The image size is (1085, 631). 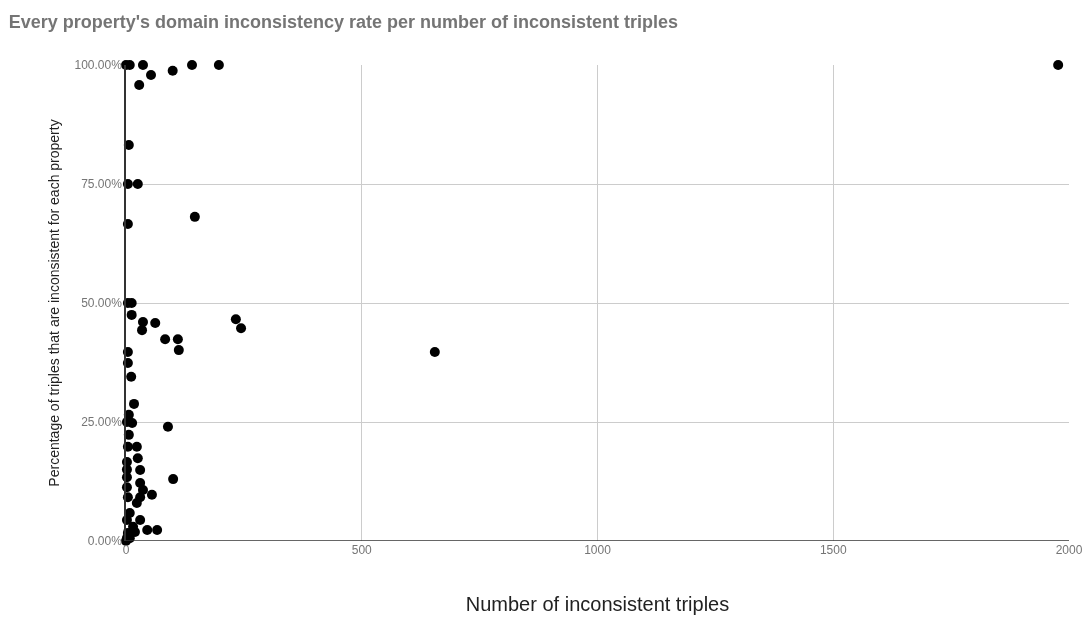 What do you see at coordinates (833, 550) in the screenshot?
I see `x-tick-label: 1500` at bounding box center [833, 550].